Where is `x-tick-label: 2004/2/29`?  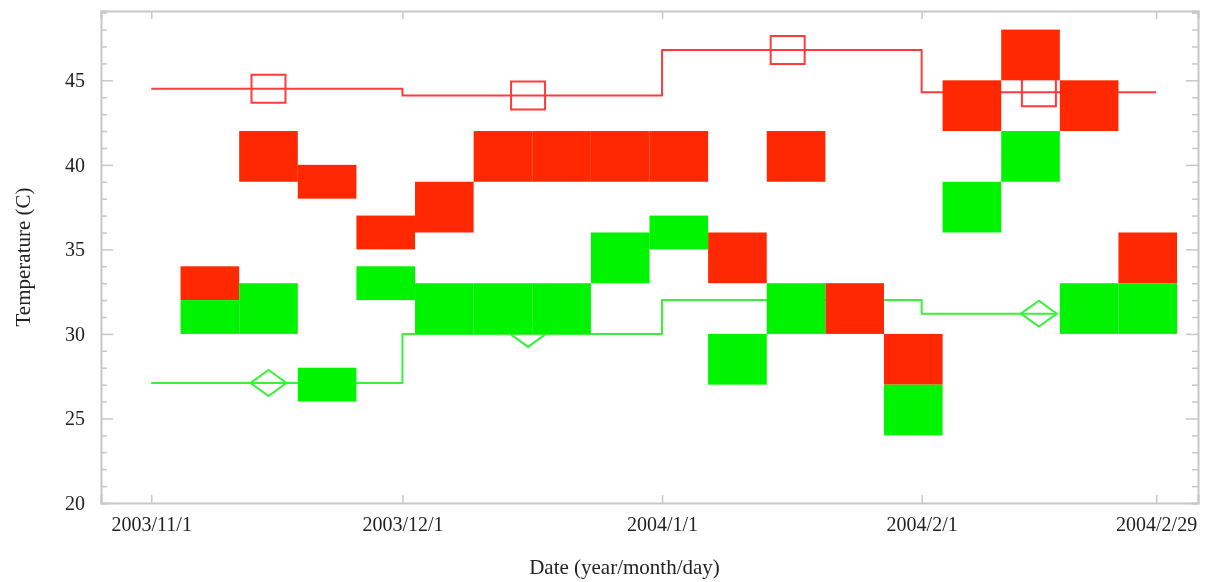
x-tick-label: 2004/2/29 is located at coordinates (1157, 524).